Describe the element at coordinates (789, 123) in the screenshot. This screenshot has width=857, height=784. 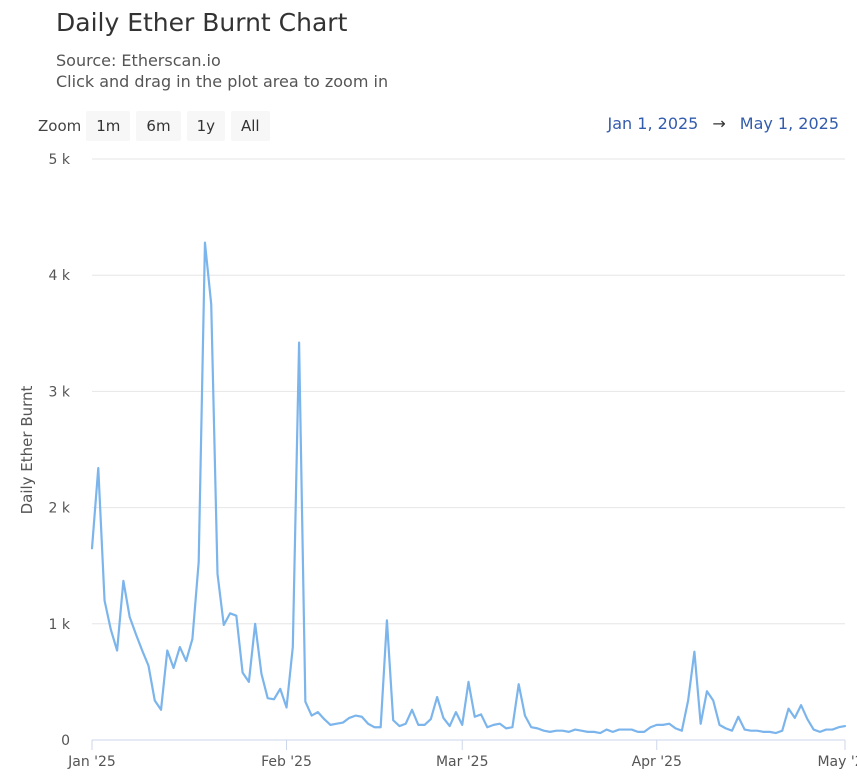
I see `range-to-date: May 1, 2025` at that location.